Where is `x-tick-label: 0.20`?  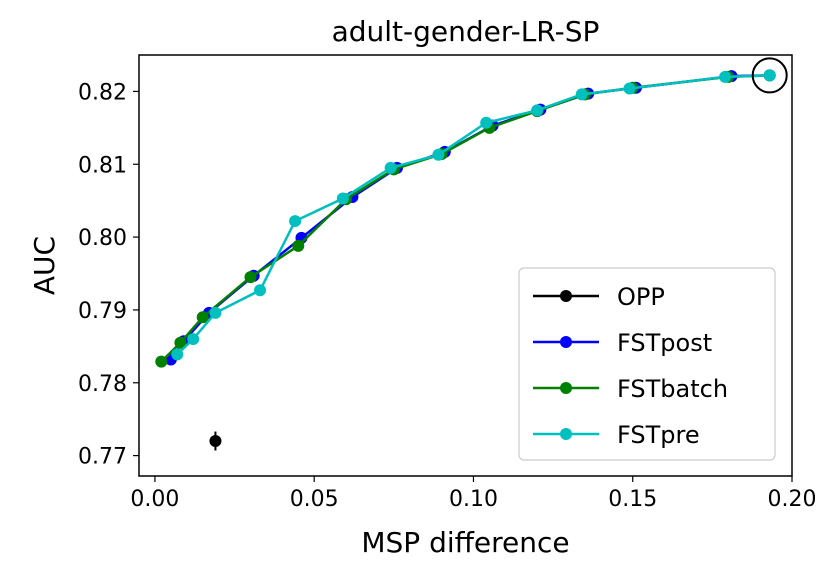 x-tick-label: 0.20 is located at coordinates (792, 499).